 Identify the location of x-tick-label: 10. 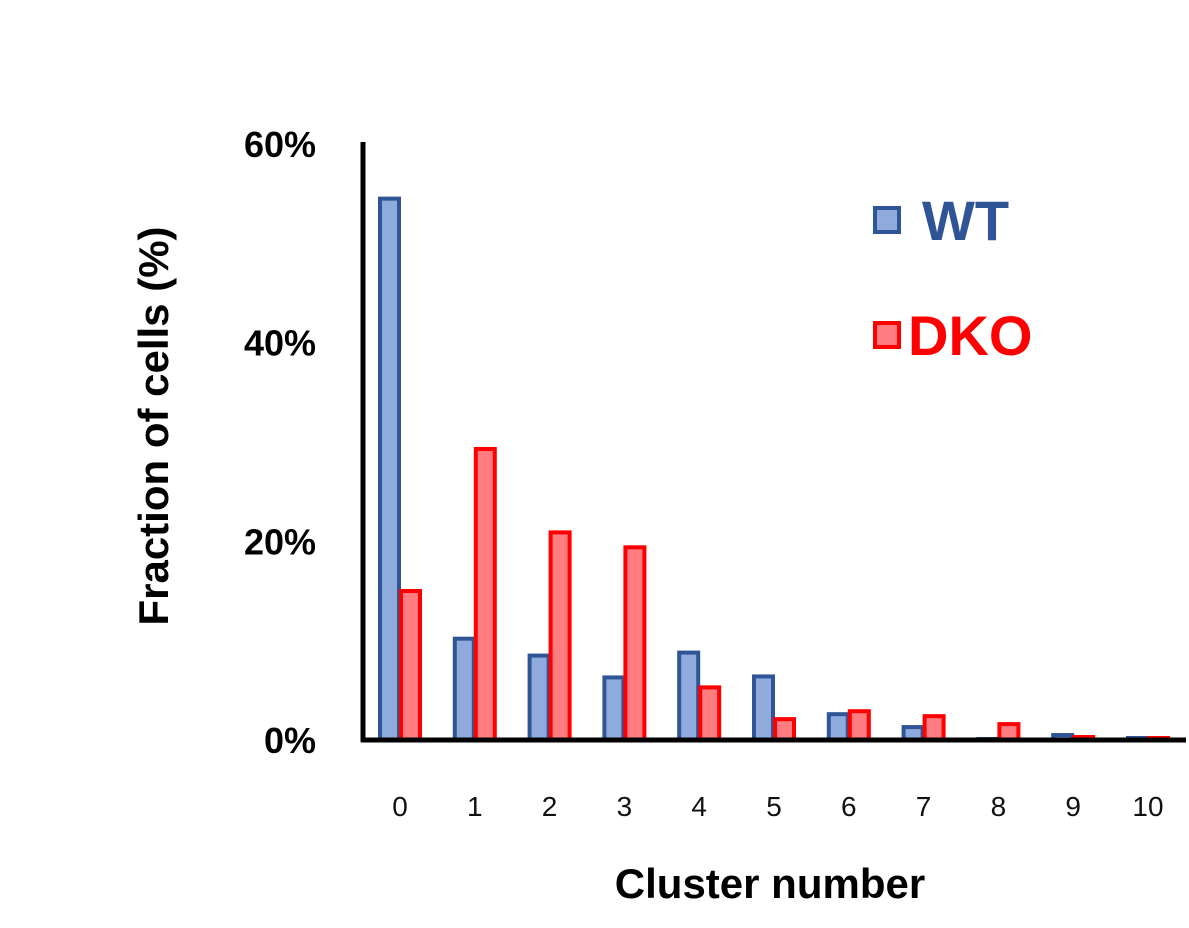
(1147, 806).